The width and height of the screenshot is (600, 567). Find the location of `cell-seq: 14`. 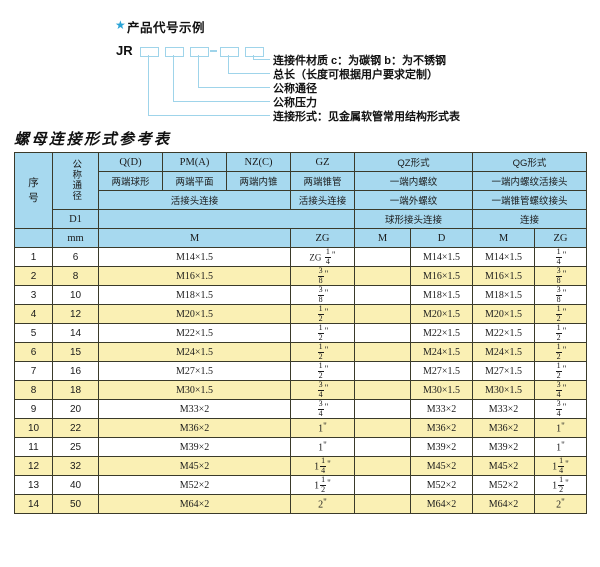

cell-seq: 14 is located at coordinates (33, 504).